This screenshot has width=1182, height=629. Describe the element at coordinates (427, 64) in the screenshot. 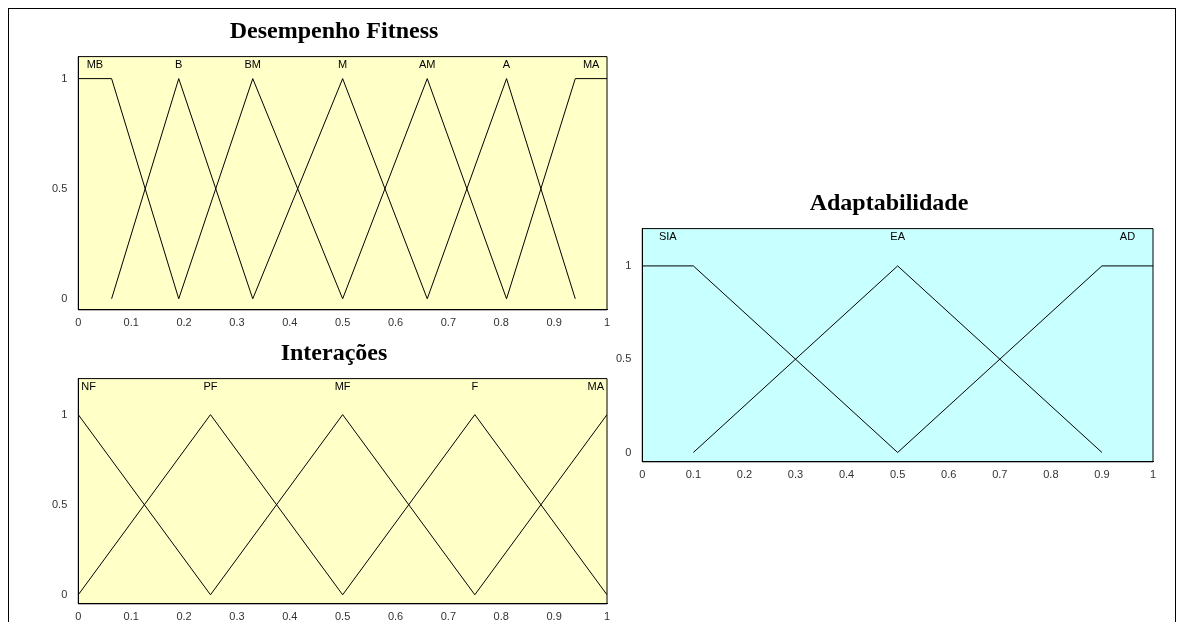

I see `series-label: AM` at that location.